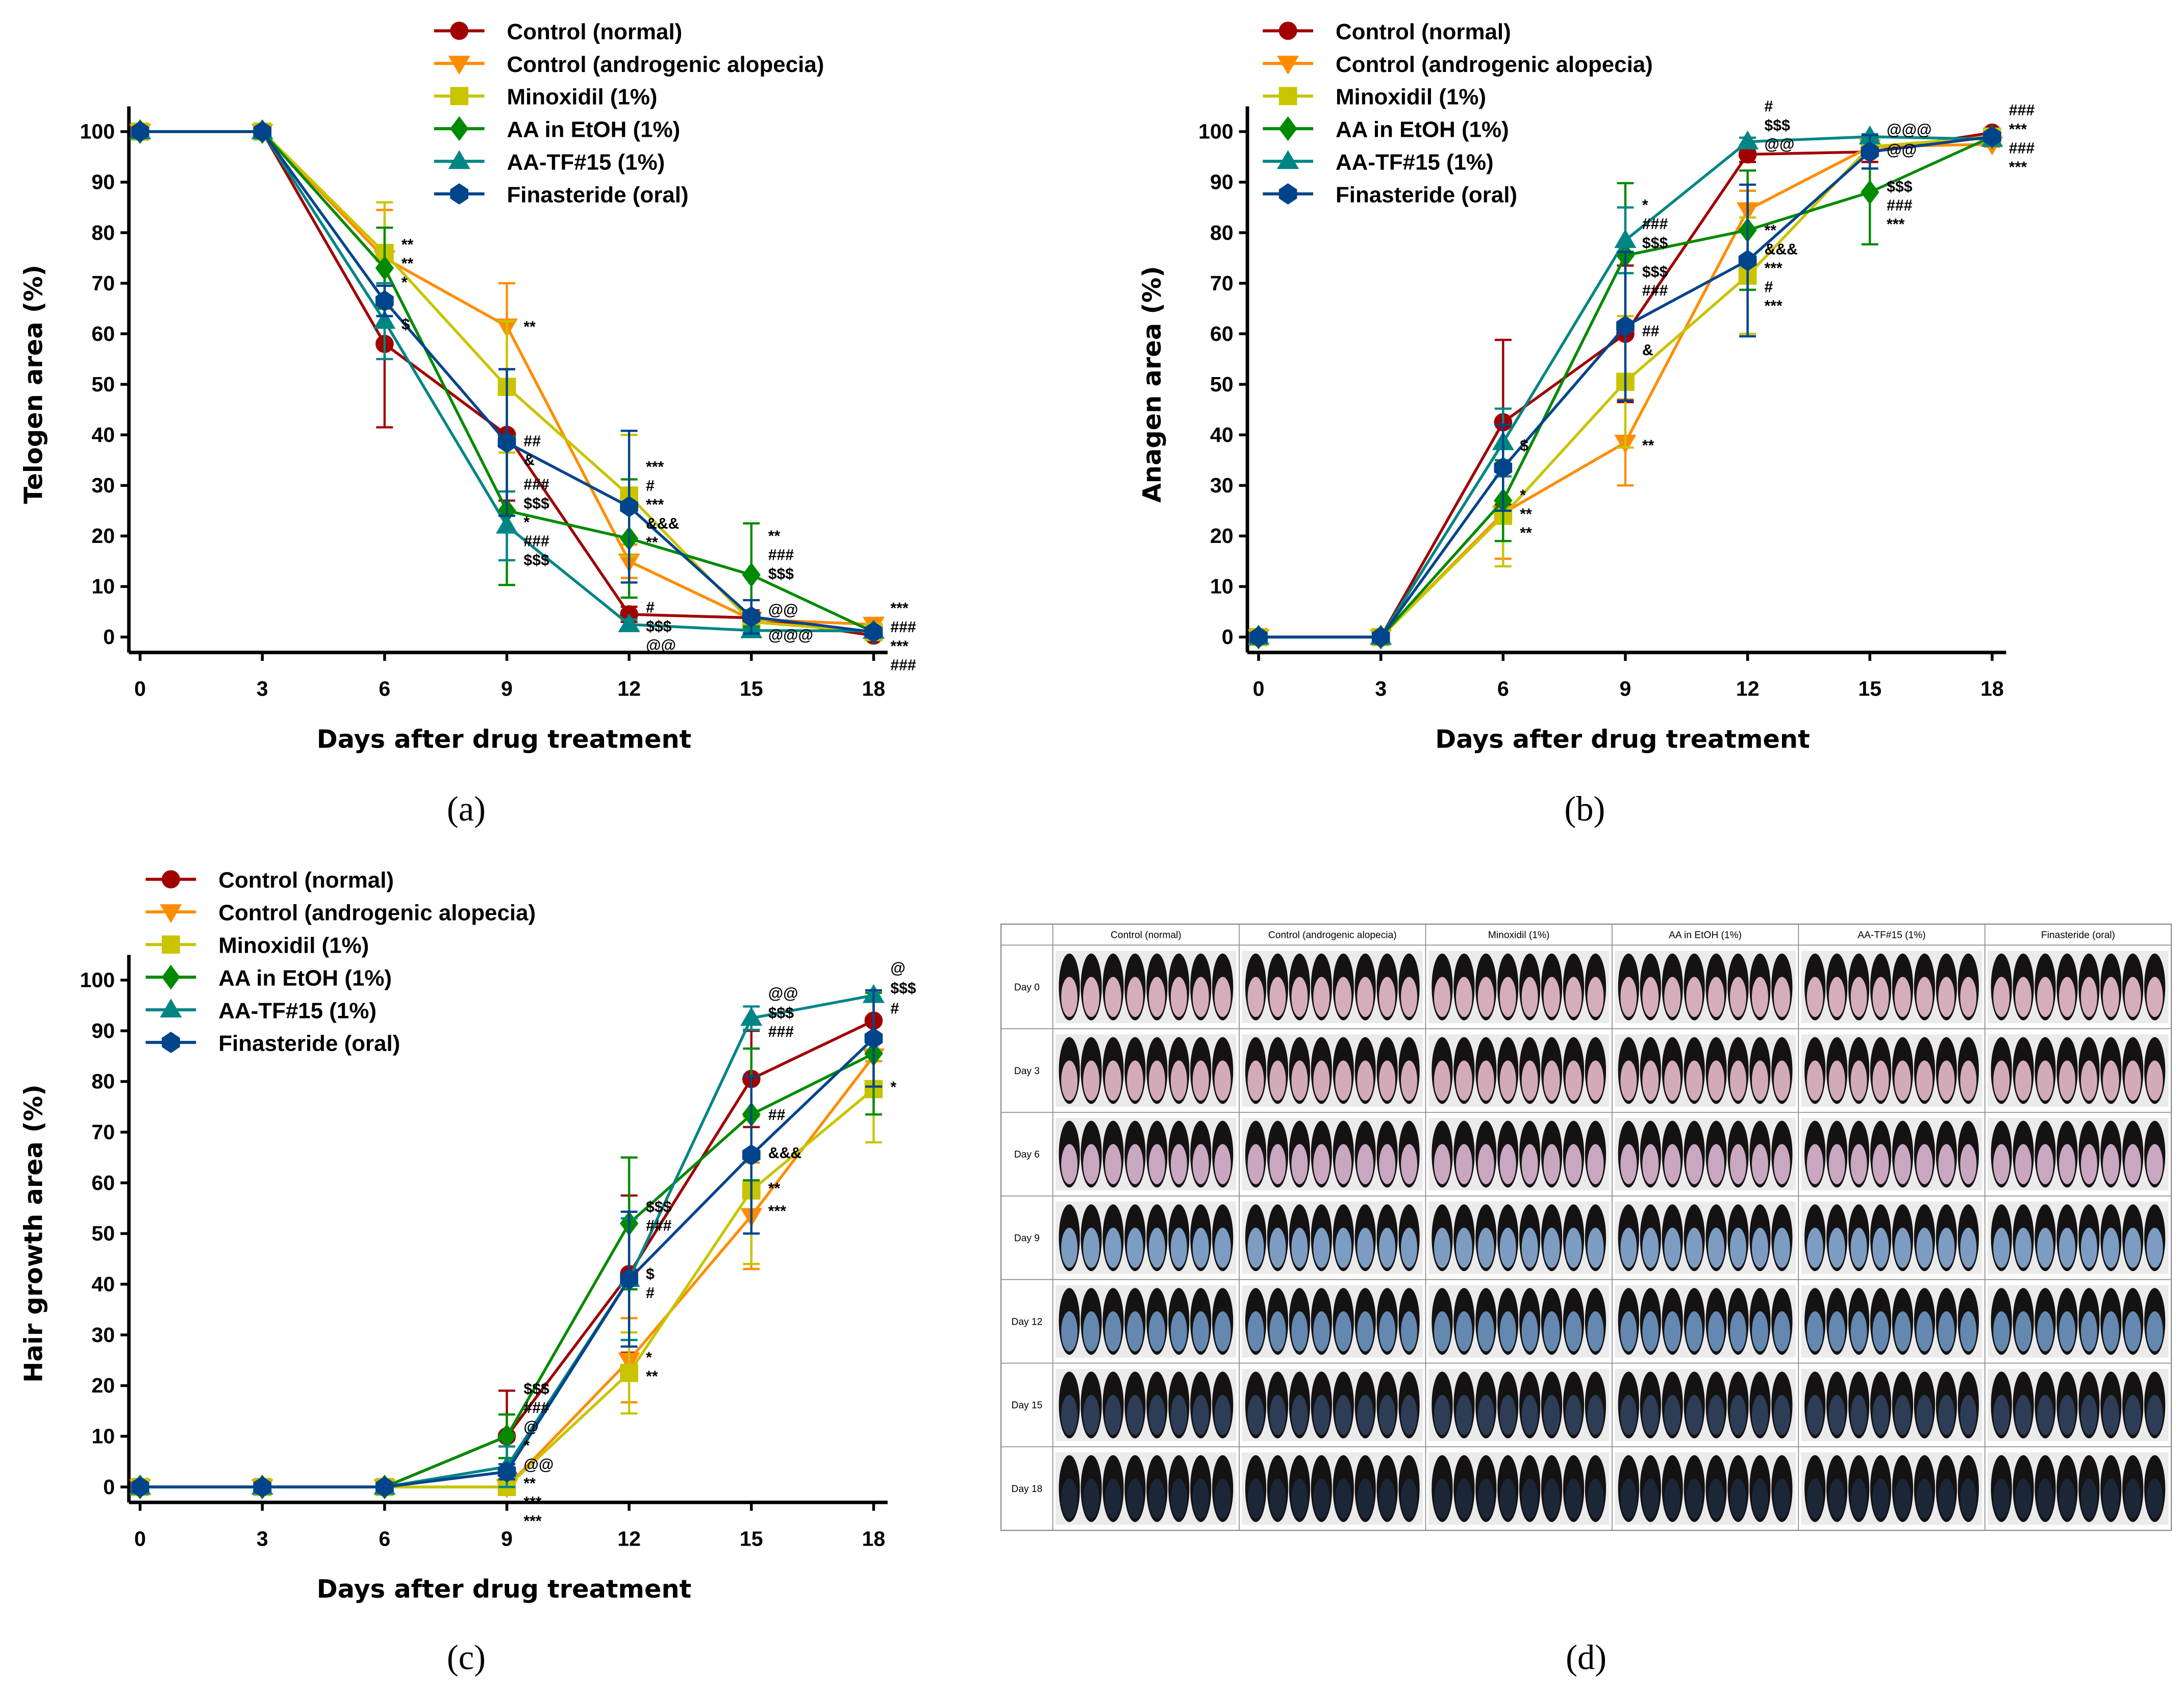 This screenshot has height=1690, width=2184. Describe the element at coordinates (1287, 96) in the screenshot. I see `legend-marker` at that location.